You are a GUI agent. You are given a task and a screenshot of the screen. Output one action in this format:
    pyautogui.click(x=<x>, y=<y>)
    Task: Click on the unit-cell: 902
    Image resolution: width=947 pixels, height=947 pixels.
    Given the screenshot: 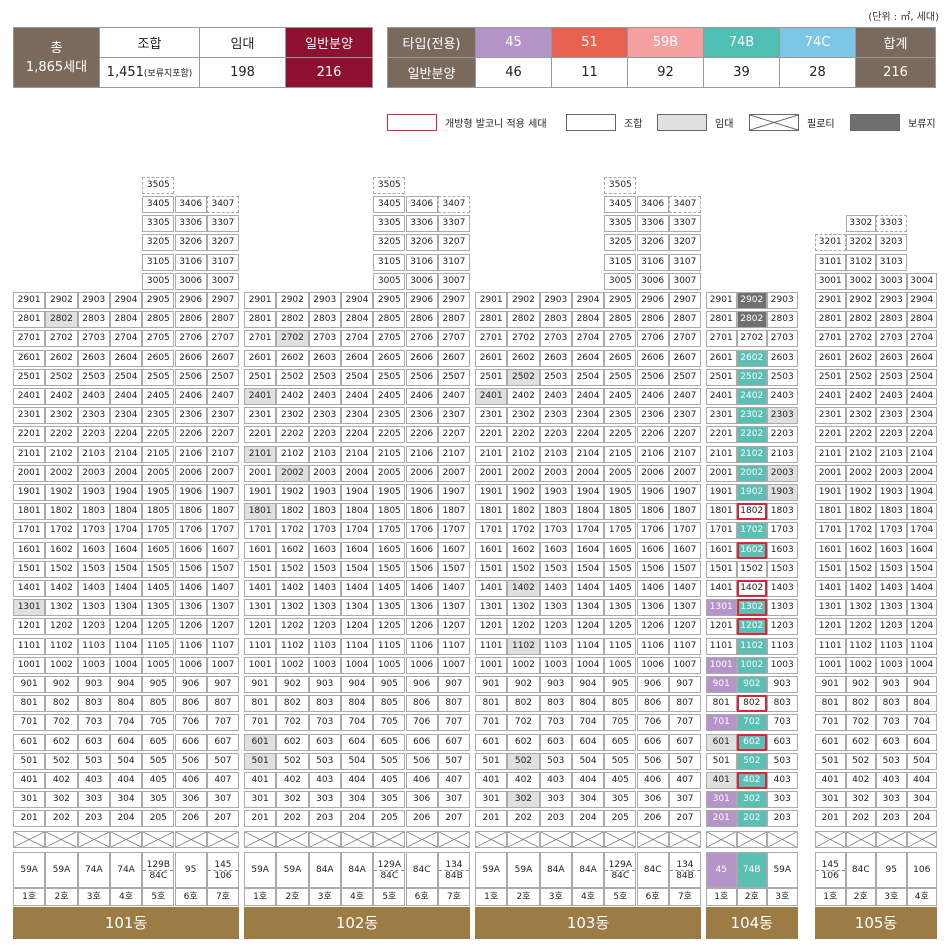 What is the action you would take?
    pyautogui.click(x=860, y=684)
    